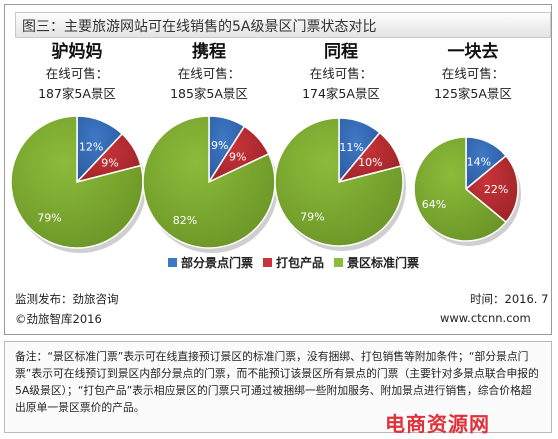  Describe the element at coordinates (58, 319) in the screenshot. I see `copyright-text: ©劲旅智库2016` at that location.